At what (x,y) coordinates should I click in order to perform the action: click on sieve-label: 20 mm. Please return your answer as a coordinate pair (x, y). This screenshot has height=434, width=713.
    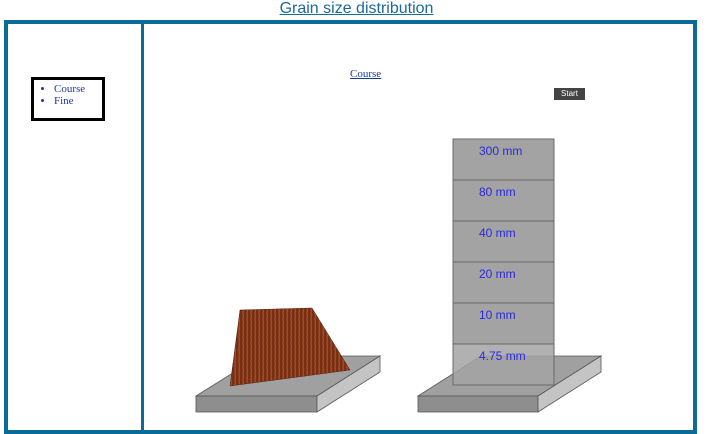
    Looking at the image, I should click on (497, 274).